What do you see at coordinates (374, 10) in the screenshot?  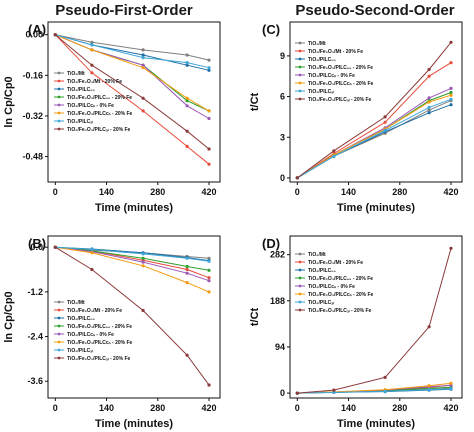 I see `title-right: Pseudo-Second-Order` at bounding box center [374, 10].